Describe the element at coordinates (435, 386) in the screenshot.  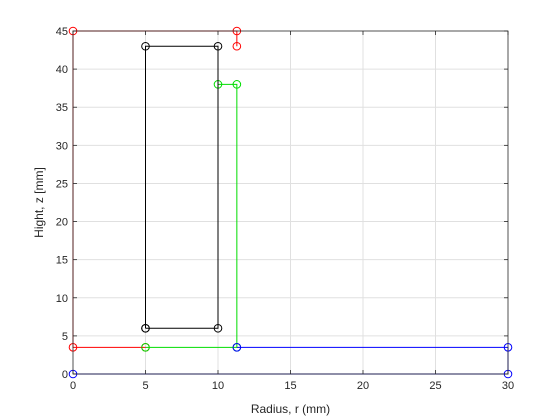
I see `x-tick-label: 25` at that location.